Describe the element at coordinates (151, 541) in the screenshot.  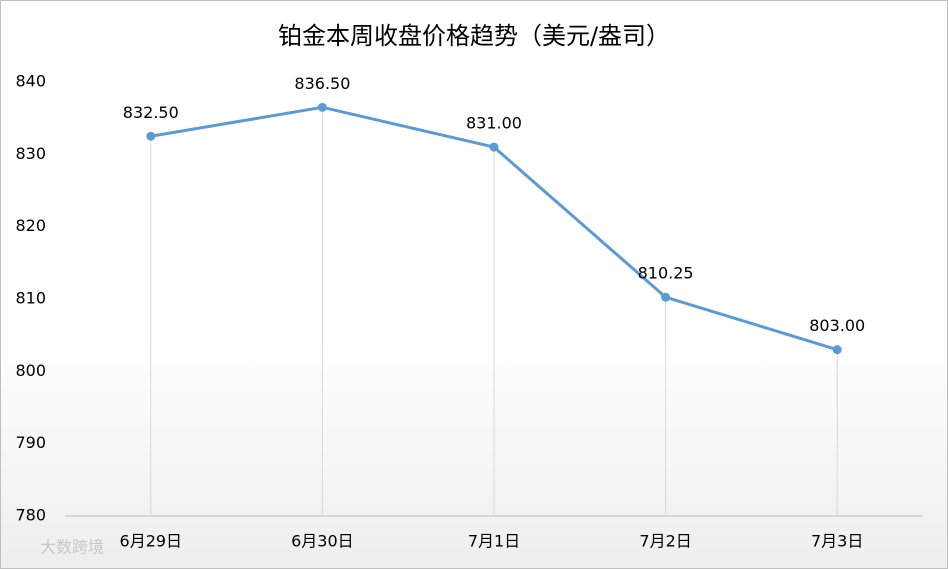
I see `x-tick-label: 6月29日` at that location.